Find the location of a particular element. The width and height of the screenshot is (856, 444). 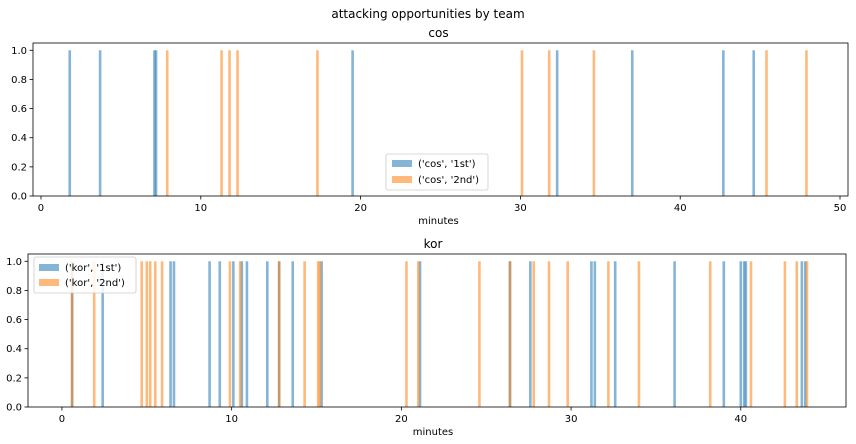

legend-swatch-cos-2nd is located at coordinates (402, 179).